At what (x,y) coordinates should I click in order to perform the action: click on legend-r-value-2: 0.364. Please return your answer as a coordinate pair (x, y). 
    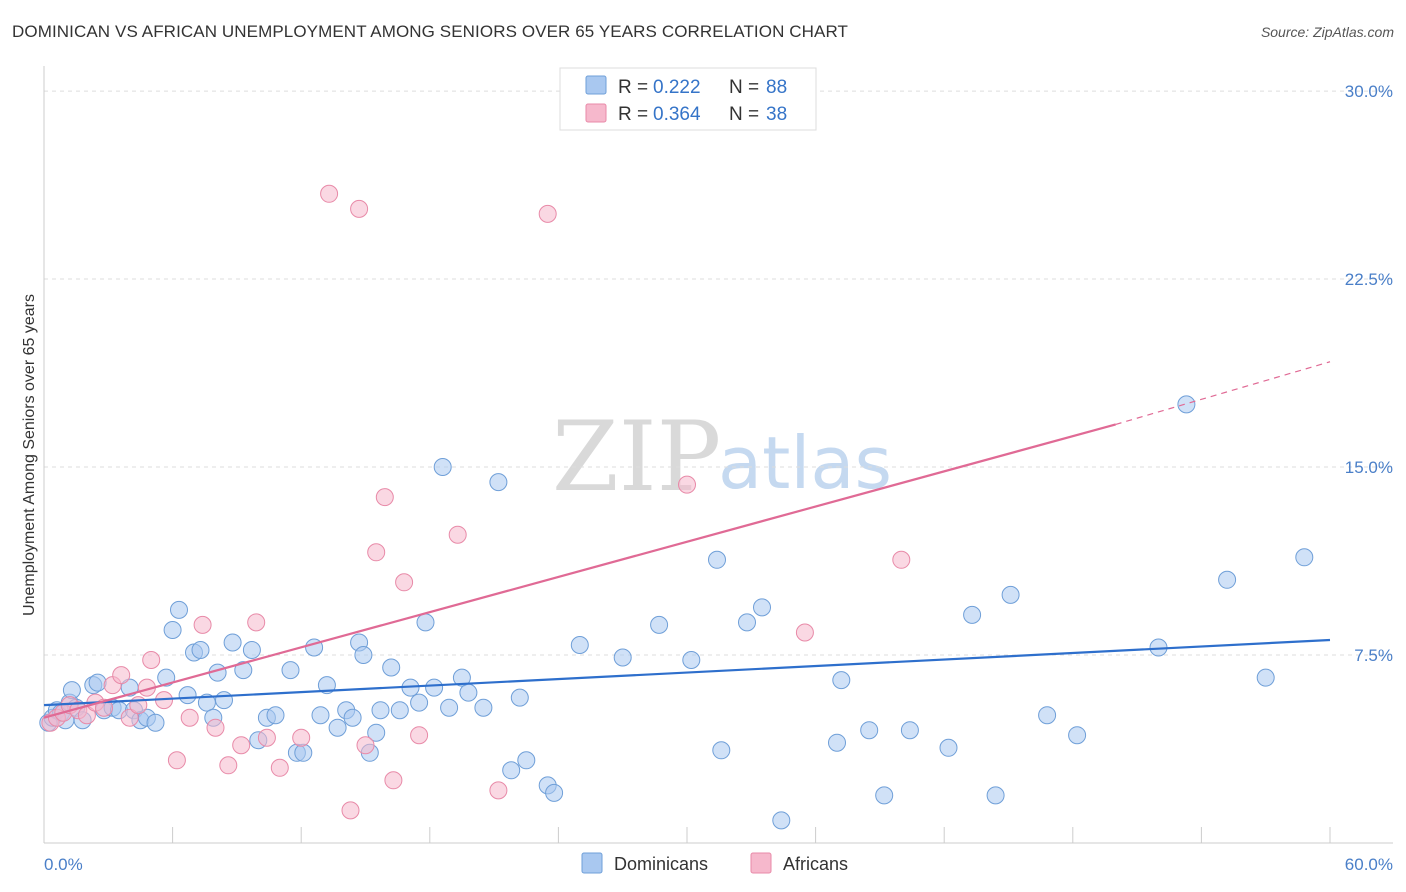
    Looking at the image, I should click on (677, 114).